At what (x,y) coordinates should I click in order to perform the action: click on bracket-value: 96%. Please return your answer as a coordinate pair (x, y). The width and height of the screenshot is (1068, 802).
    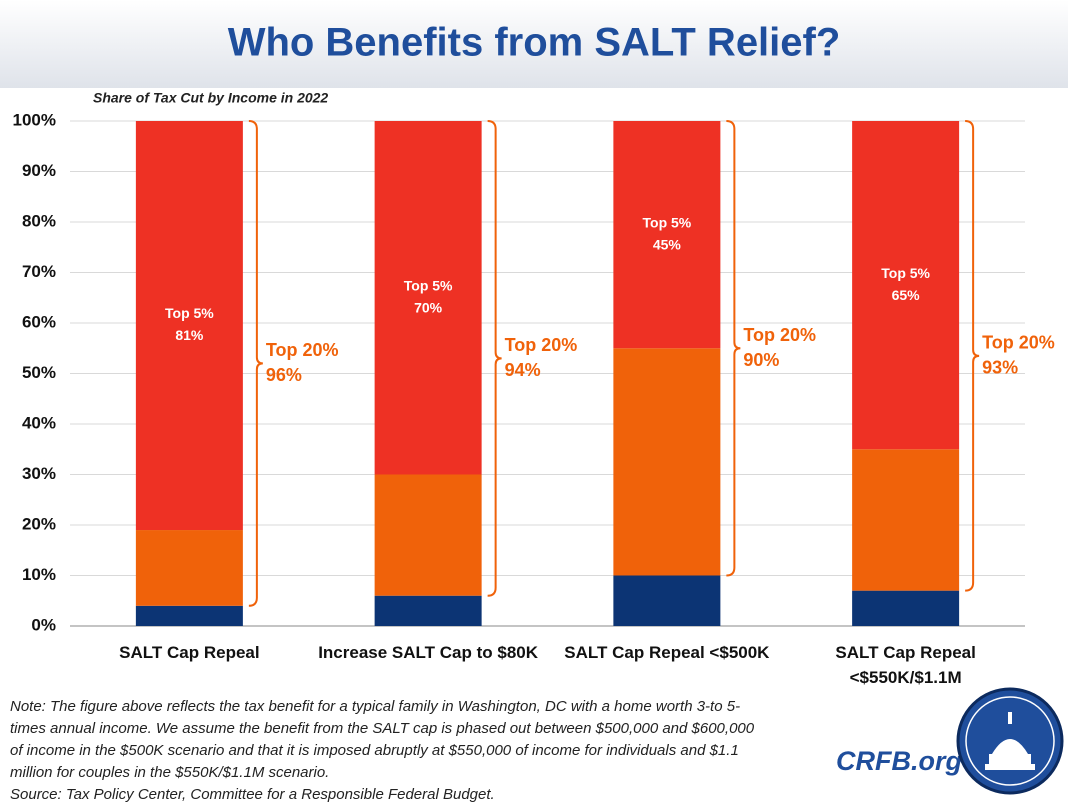
    Looking at the image, I should click on (284, 375).